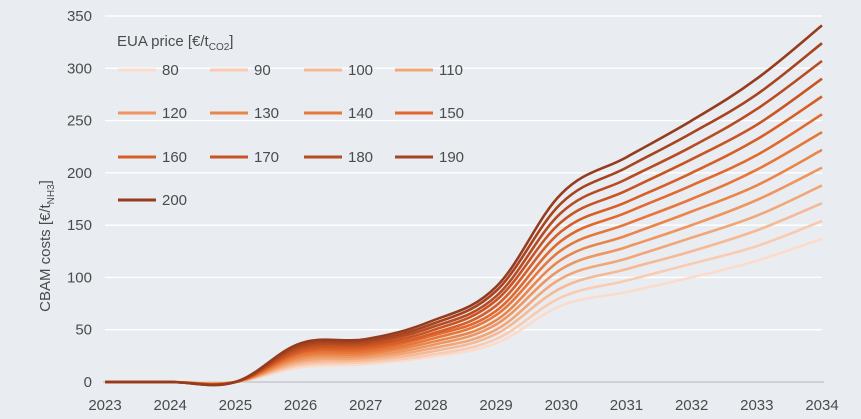 The width and height of the screenshot is (861, 419). Describe the element at coordinates (79, 277) in the screenshot. I see `y-tick-label: 100` at that location.